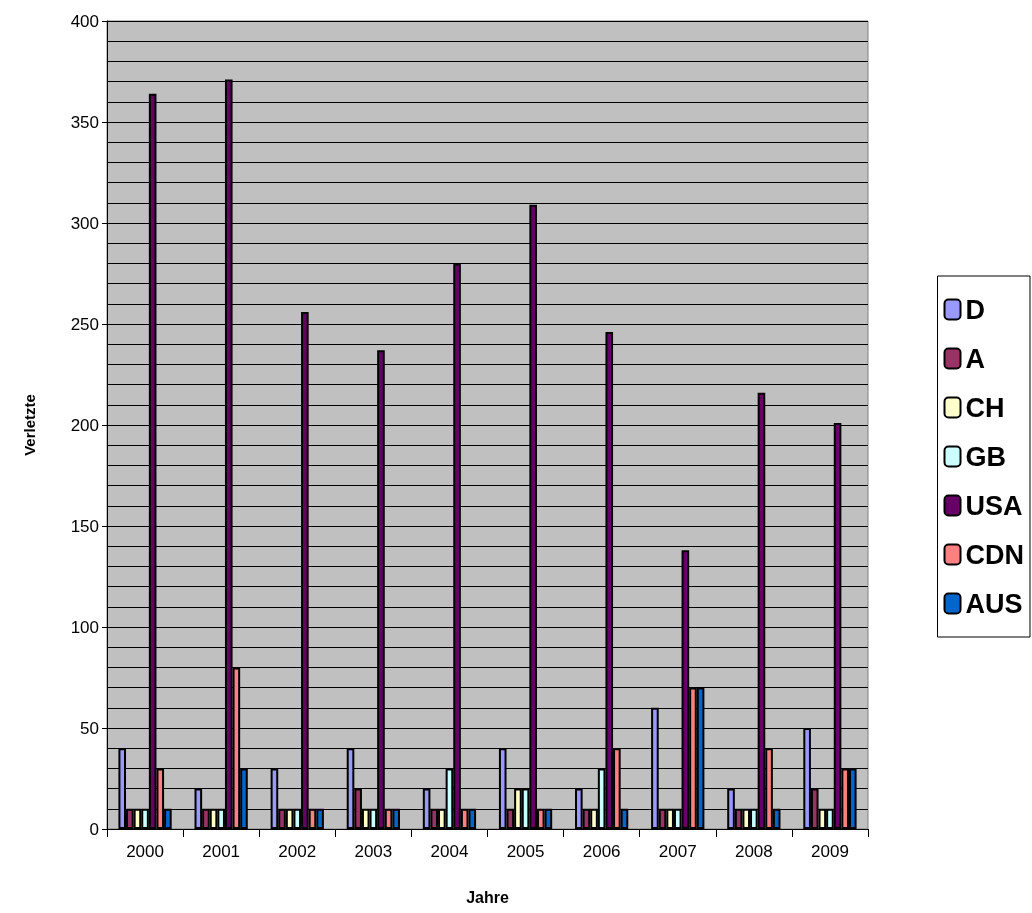  What do you see at coordinates (84, 627) in the screenshot?
I see `y-tick-label: 100` at bounding box center [84, 627].